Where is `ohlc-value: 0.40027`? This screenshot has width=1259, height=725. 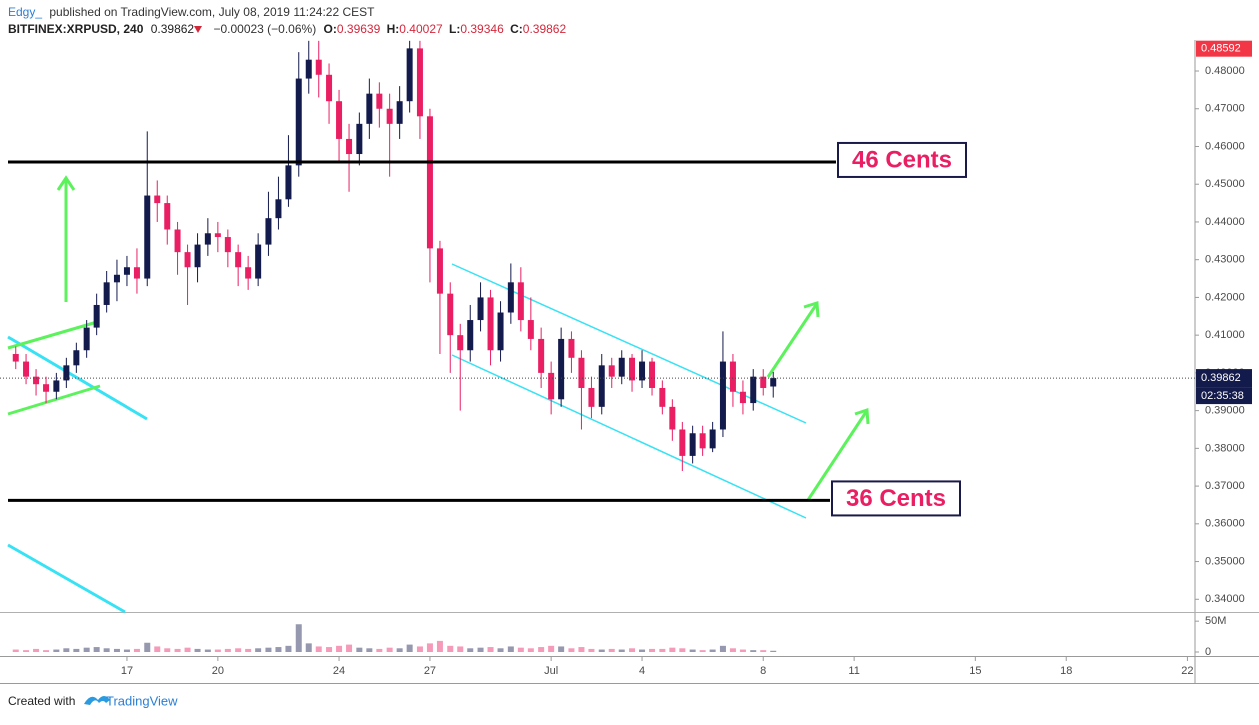 ohlc-value: 0.40027 is located at coordinates (421, 29).